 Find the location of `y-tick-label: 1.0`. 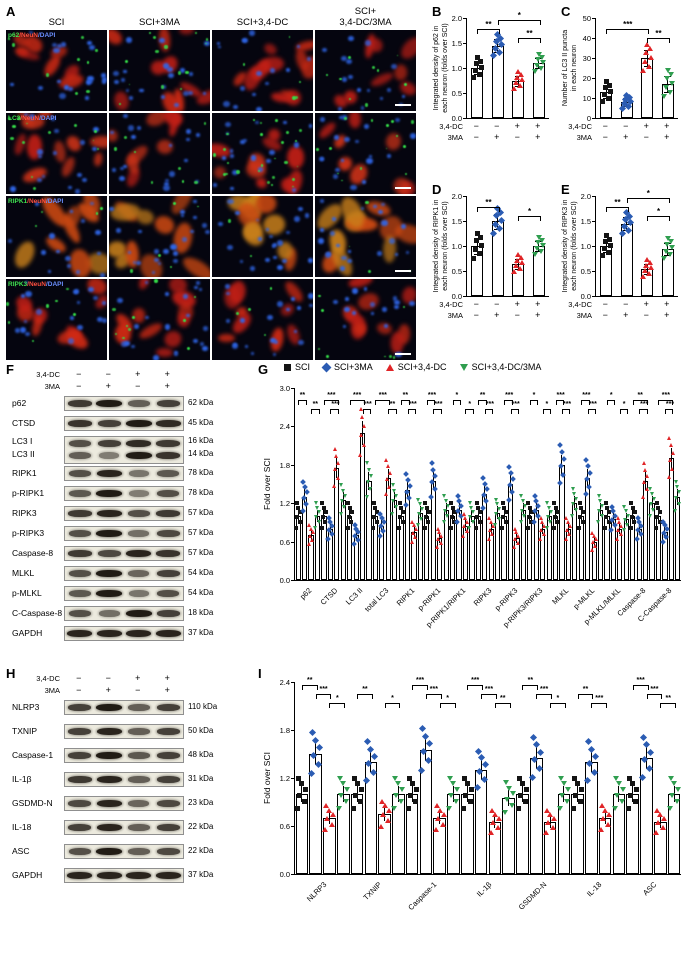

y-tick-label: 1.0 is located at coordinates (456, 246).